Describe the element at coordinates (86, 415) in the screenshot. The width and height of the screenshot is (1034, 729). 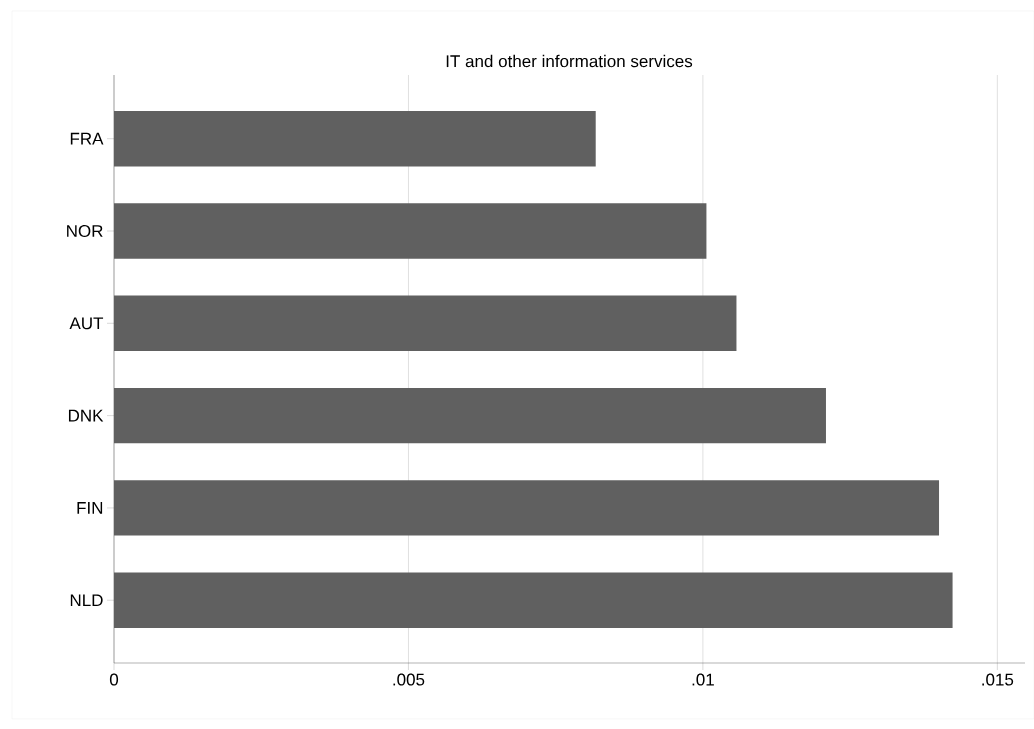
I see `y-tick-label: DNK` at that location.